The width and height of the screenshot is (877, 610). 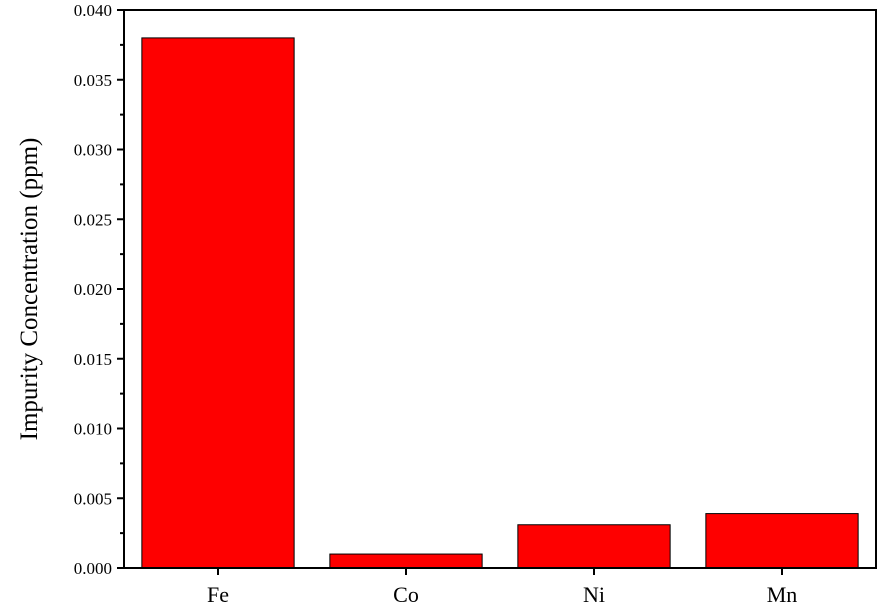 I want to click on y-tick-label: 0.020, so click(x=93, y=289).